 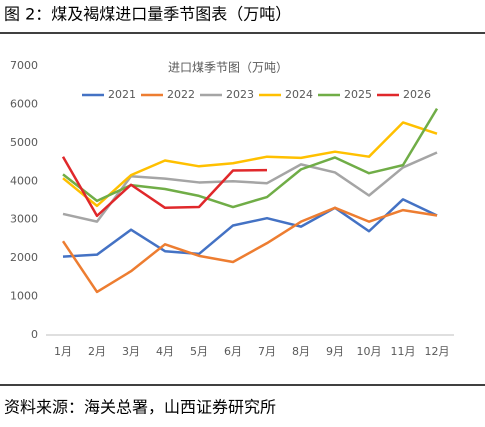 What do you see at coordinates (24, 180) in the screenshot?
I see `y-tick-label: 4000` at bounding box center [24, 180].